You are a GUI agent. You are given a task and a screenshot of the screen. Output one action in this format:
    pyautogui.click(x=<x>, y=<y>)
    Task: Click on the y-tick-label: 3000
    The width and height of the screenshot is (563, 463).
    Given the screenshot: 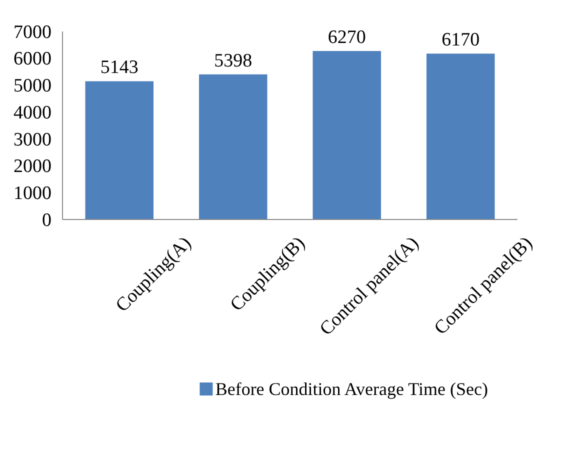 What is the action you would take?
    pyautogui.click(x=33, y=139)
    